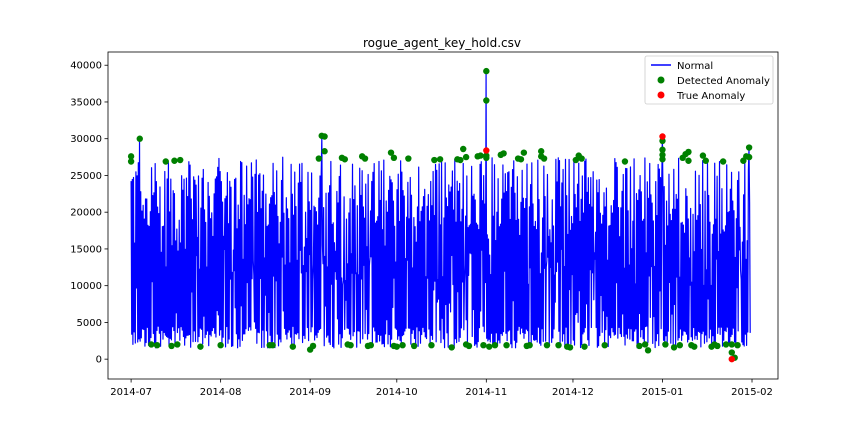 Image resolution: width=864 pixels, height=432 pixels. I want to click on chart-title: rogue_agent_key_hold.csv, so click(442, 43).